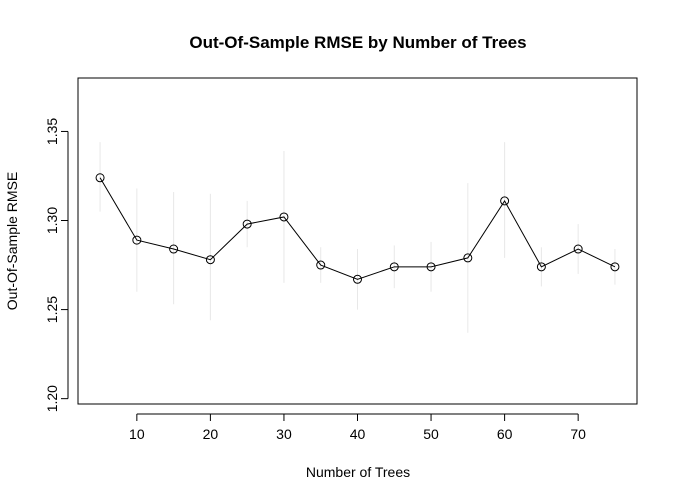 This screenshot has width=677, height=502. What do you see at coordinates (358, 434) in the screenshot?
I see `x-tick-label: 40` at bounding box center [358, 434].